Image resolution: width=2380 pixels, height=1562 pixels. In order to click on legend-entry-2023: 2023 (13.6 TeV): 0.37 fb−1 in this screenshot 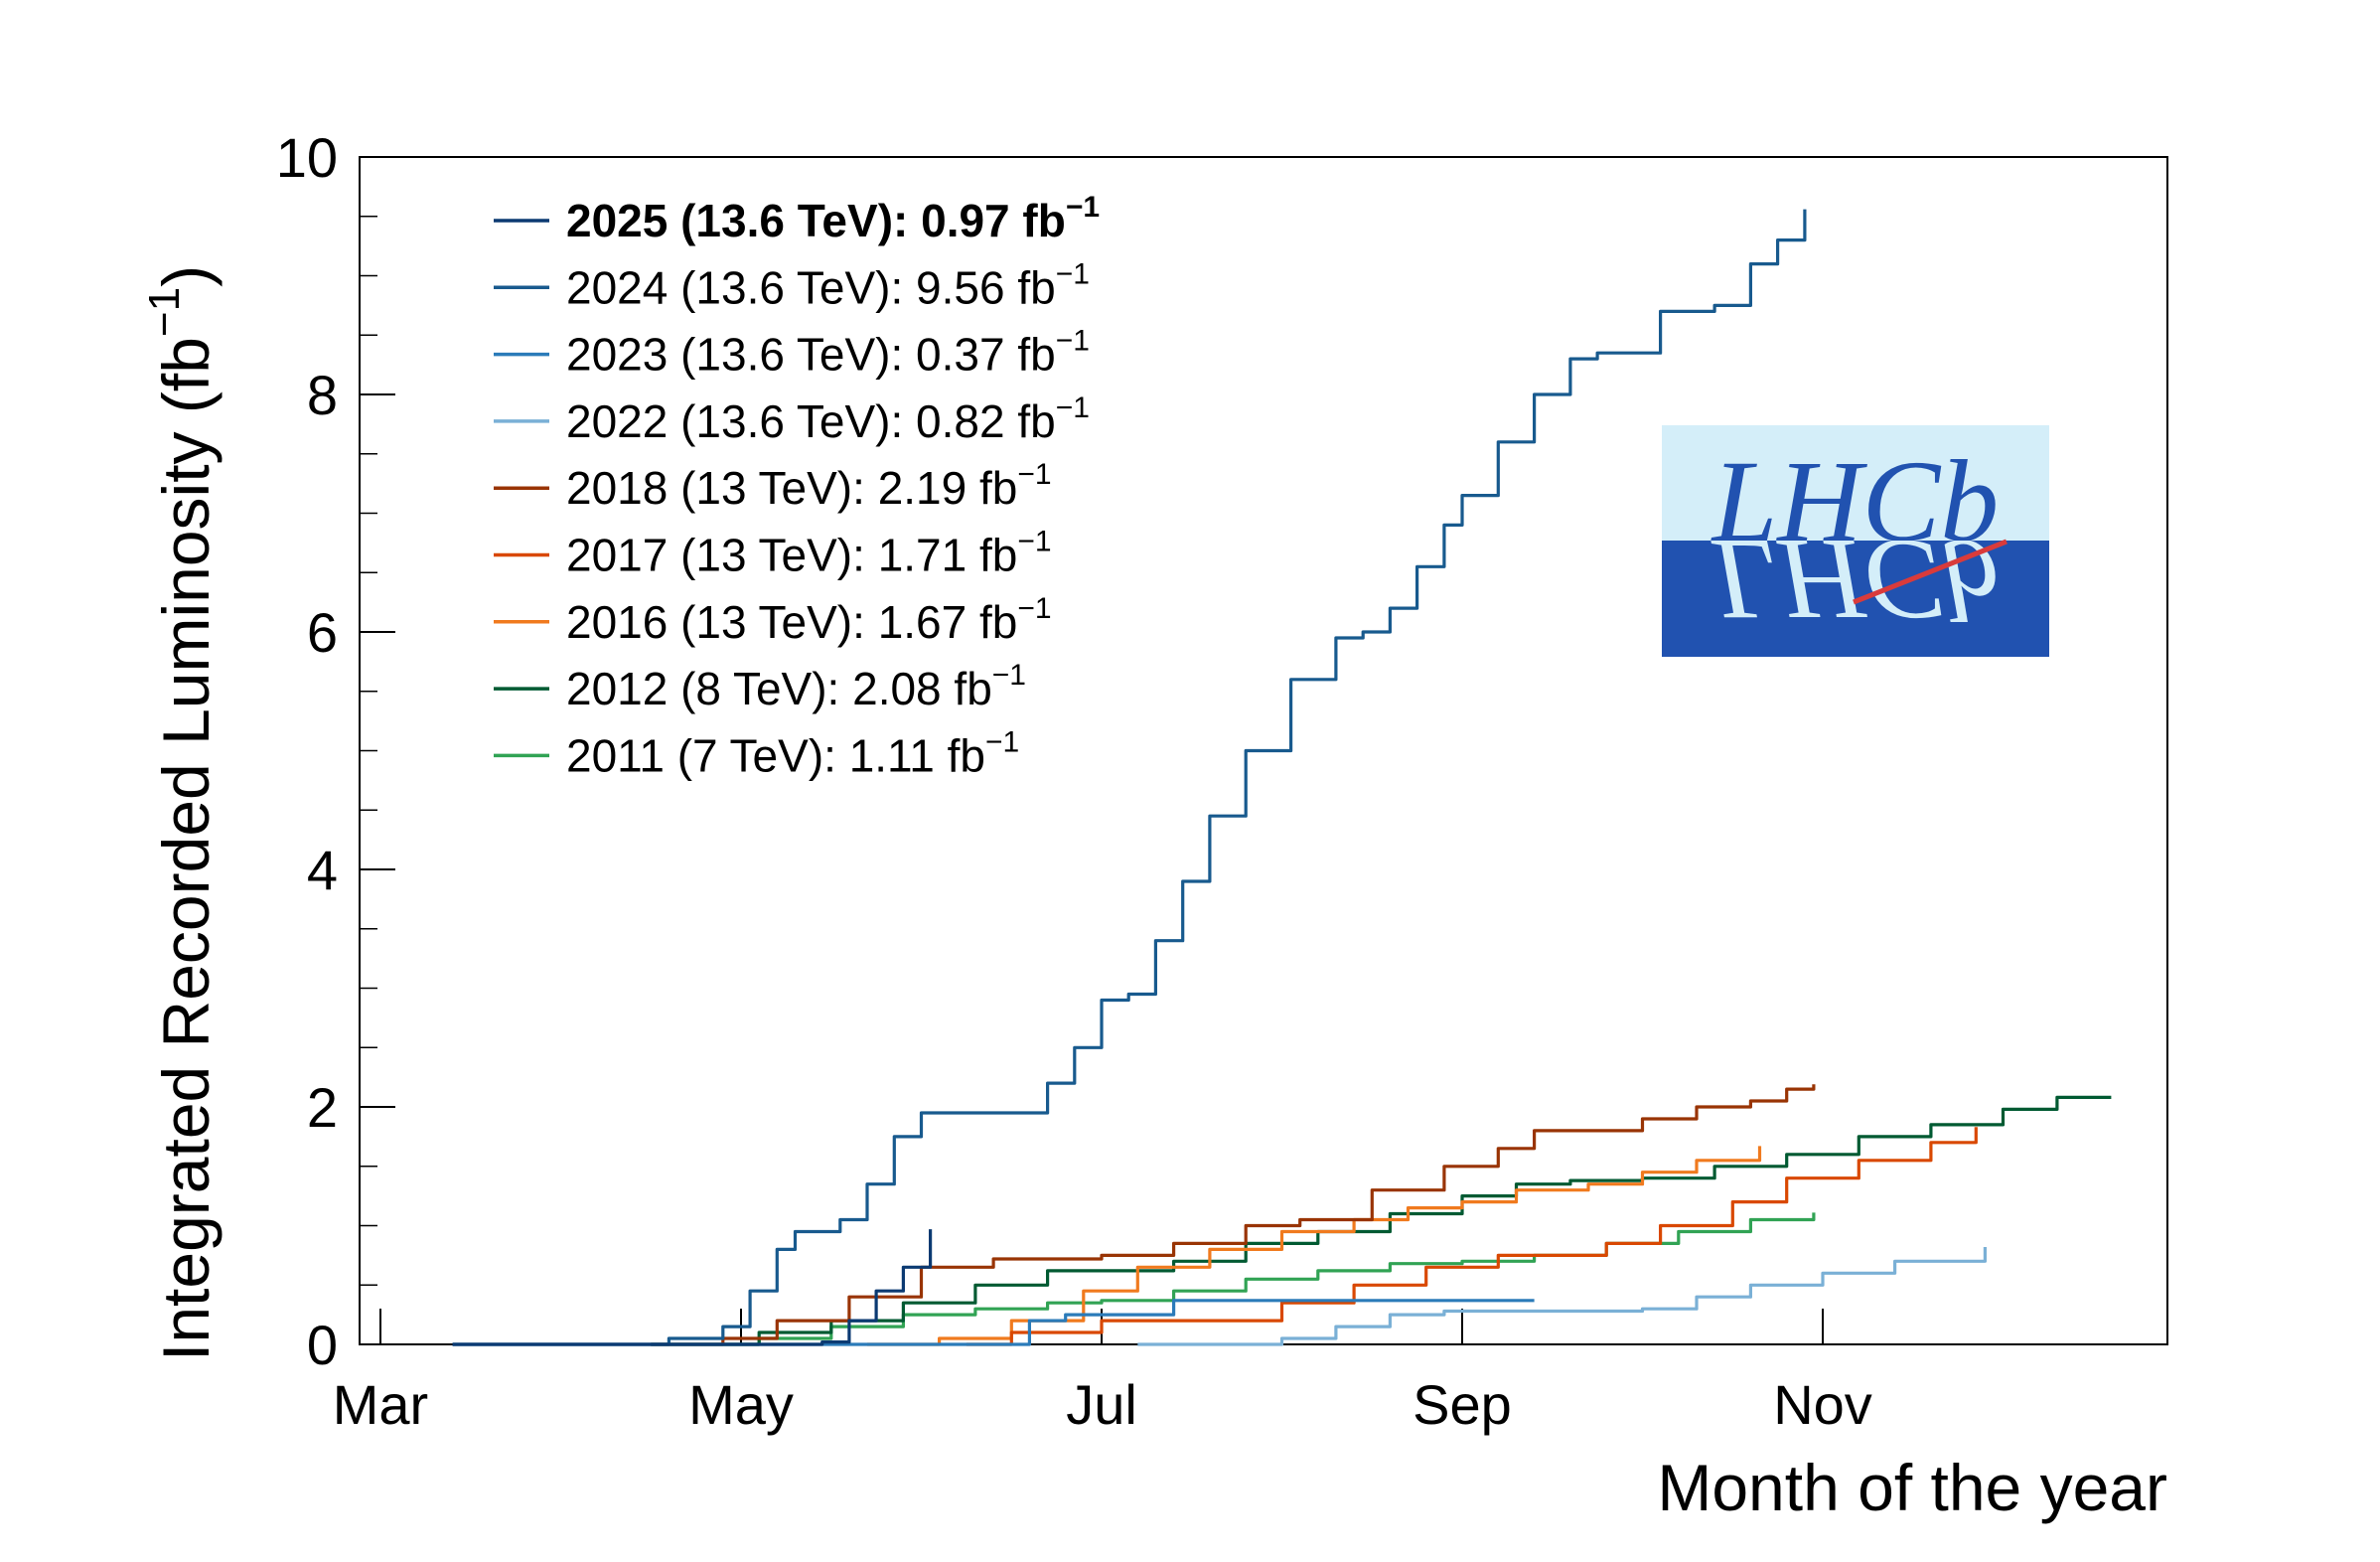, I will do `click(828, 353)`.